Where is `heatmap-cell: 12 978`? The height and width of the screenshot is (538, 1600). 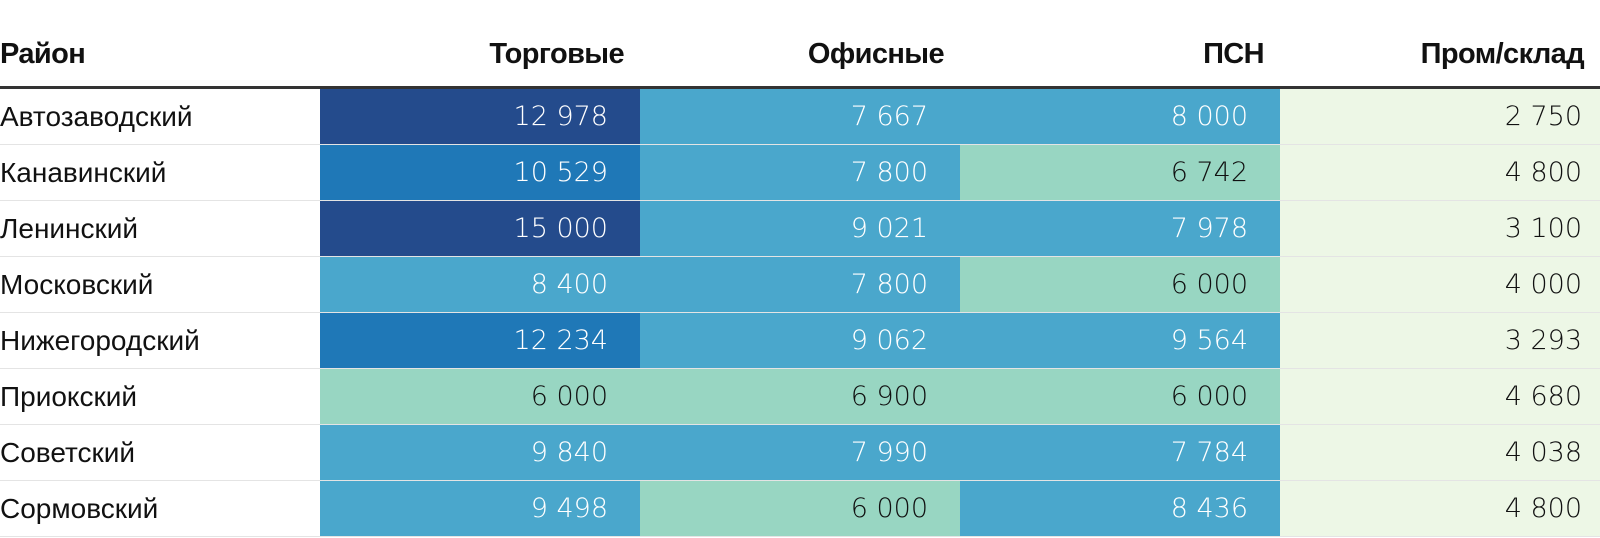
heatmap-cell: 12 978 is located at coordinates (480, 116).